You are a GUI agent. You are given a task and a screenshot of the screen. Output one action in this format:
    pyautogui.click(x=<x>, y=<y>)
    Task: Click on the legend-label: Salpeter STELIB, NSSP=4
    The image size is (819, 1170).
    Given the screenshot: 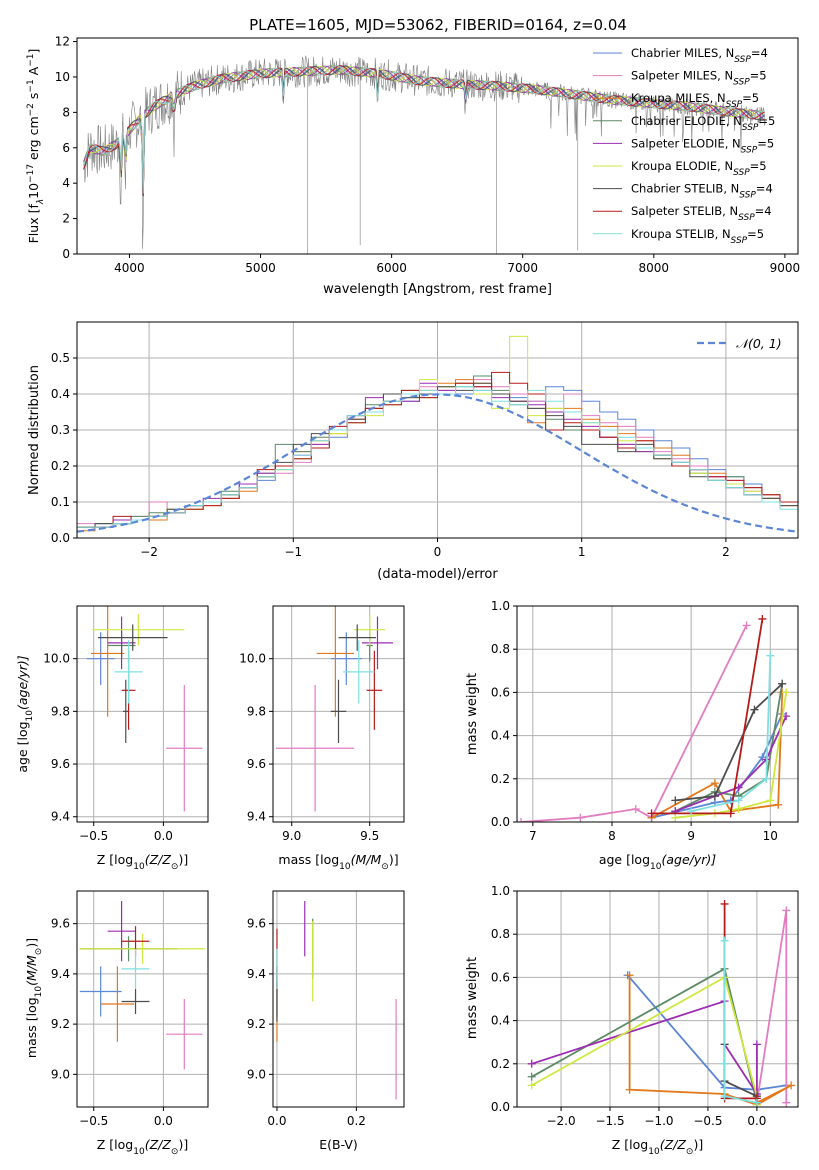 What is the action you would take?
    pyautogui.click(x=701, y=213)
    